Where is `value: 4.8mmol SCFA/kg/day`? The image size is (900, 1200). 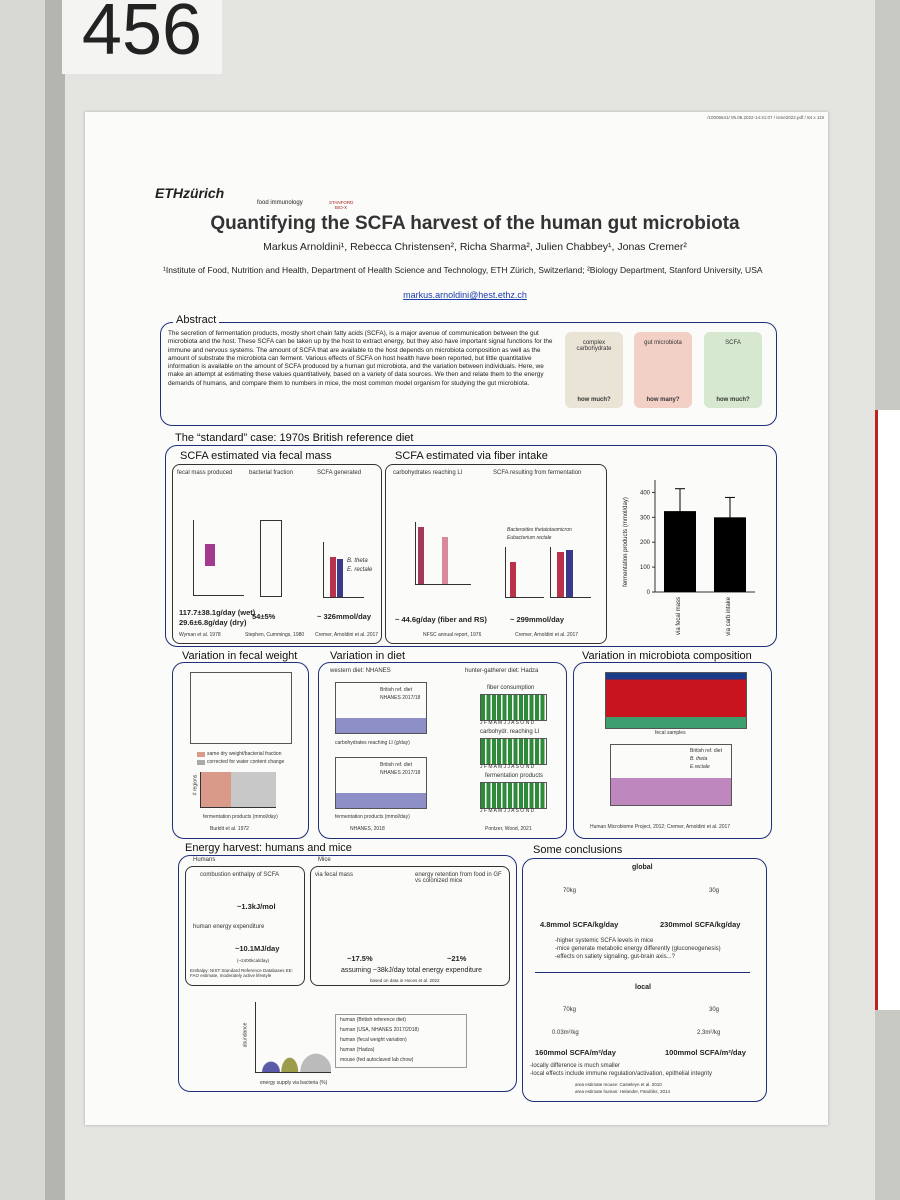
value: 4.8mmol SCFA/kg/day is located at coordinates (579, 924).